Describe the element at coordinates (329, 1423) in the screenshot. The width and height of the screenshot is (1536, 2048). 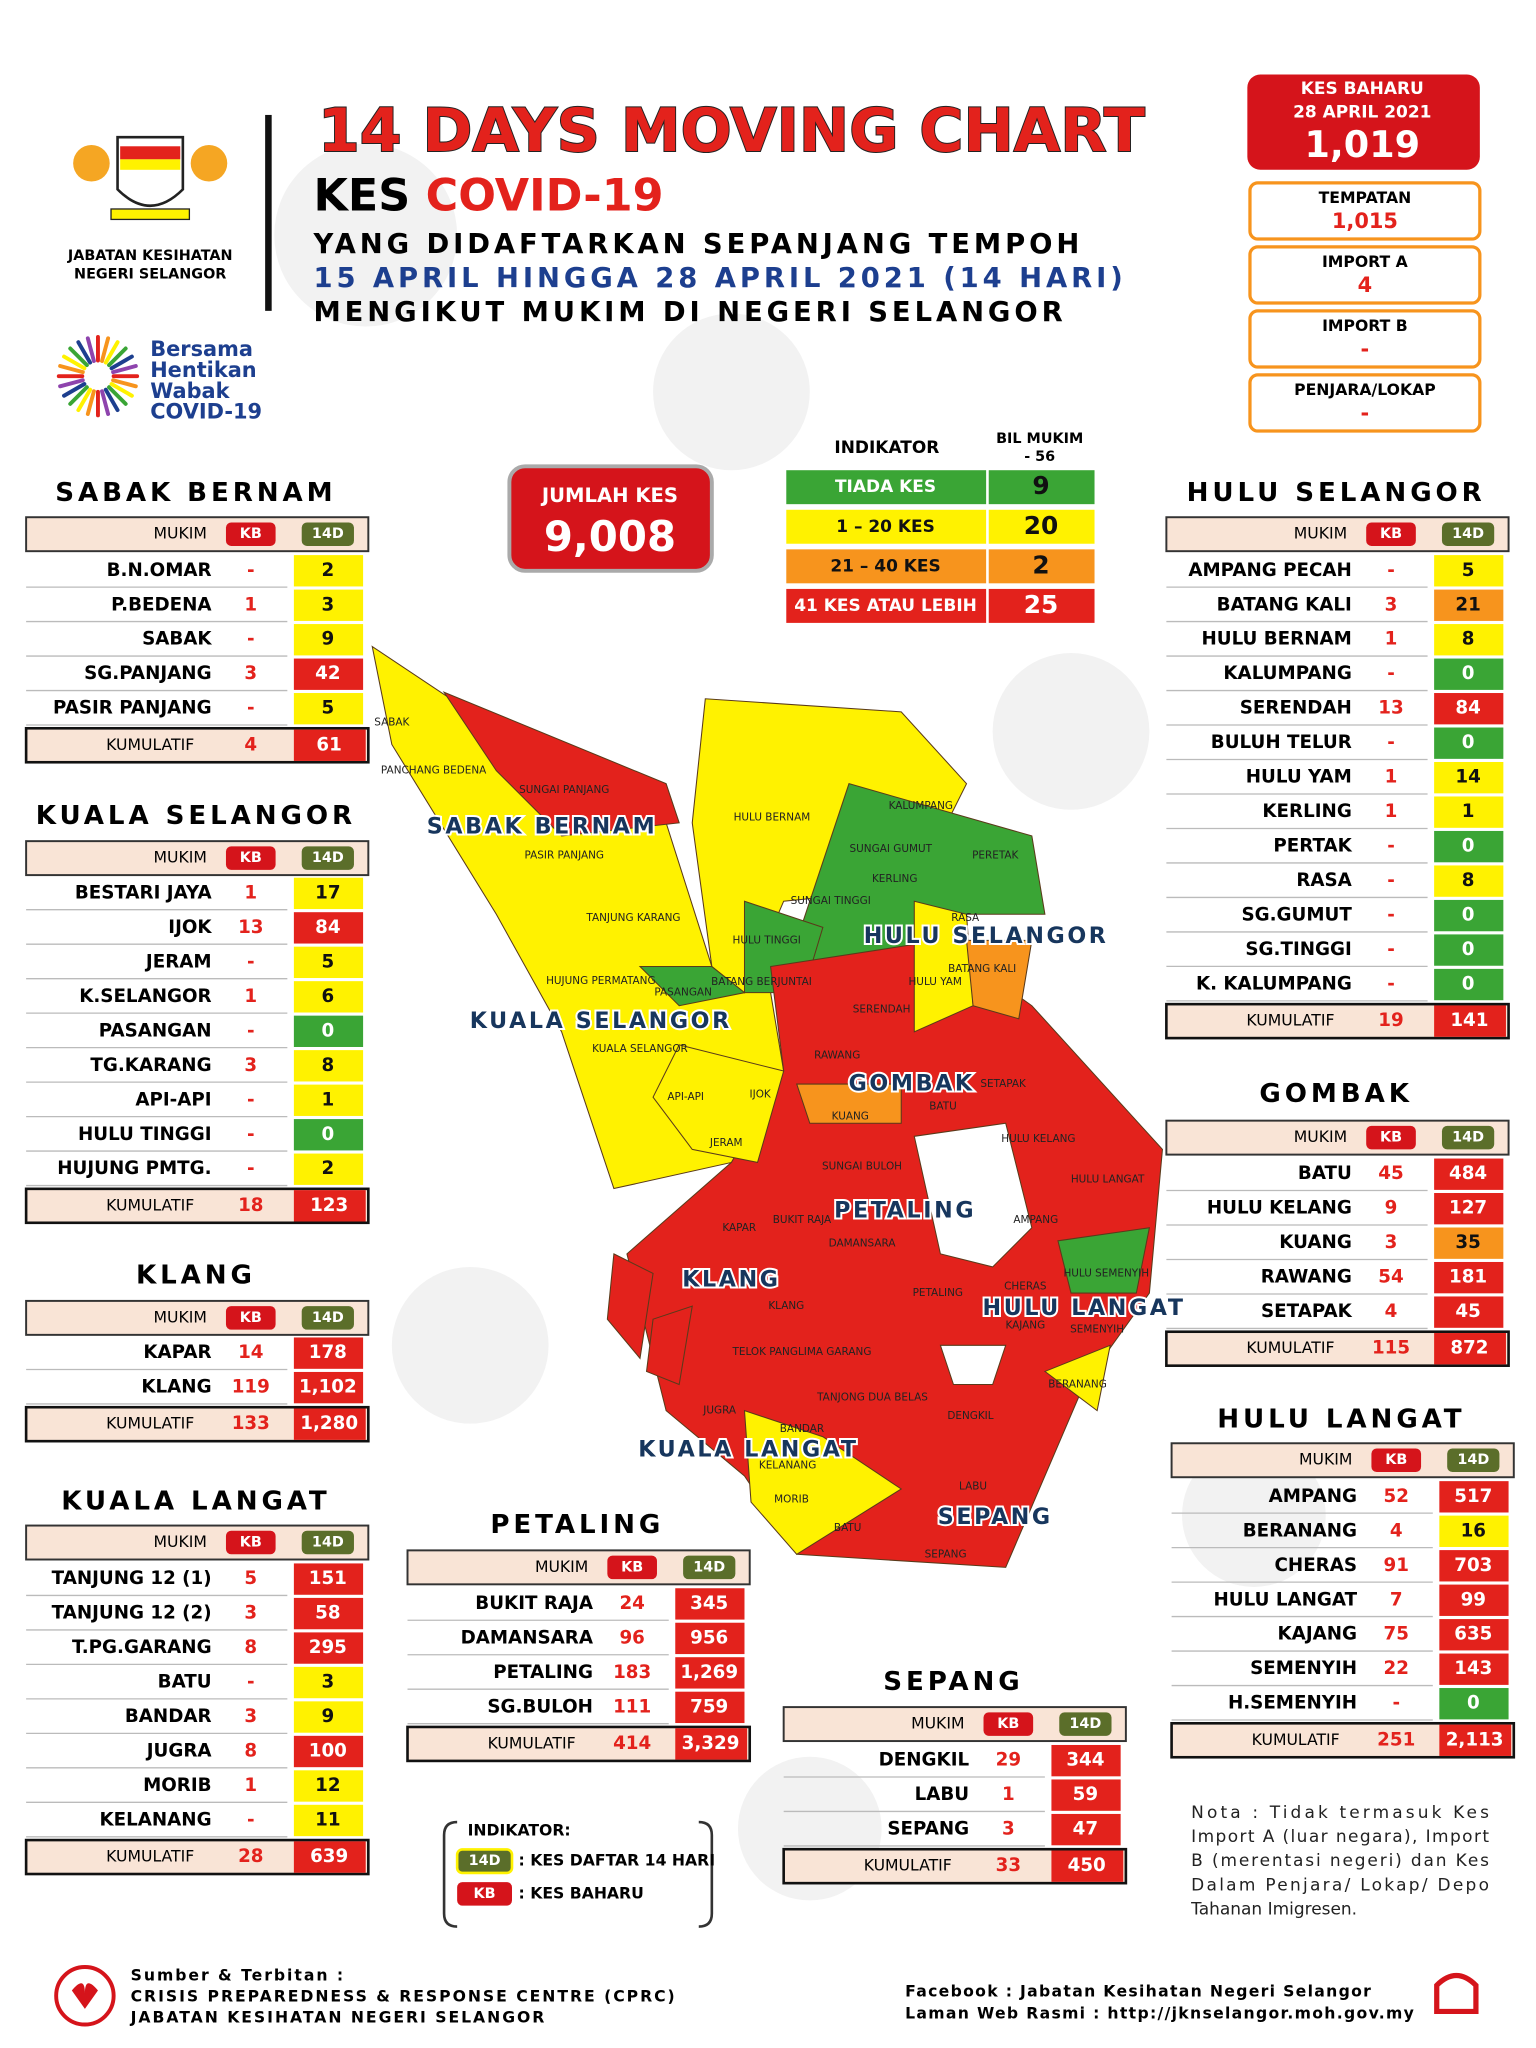
I see `total-d14-value: 1,280` at that location.